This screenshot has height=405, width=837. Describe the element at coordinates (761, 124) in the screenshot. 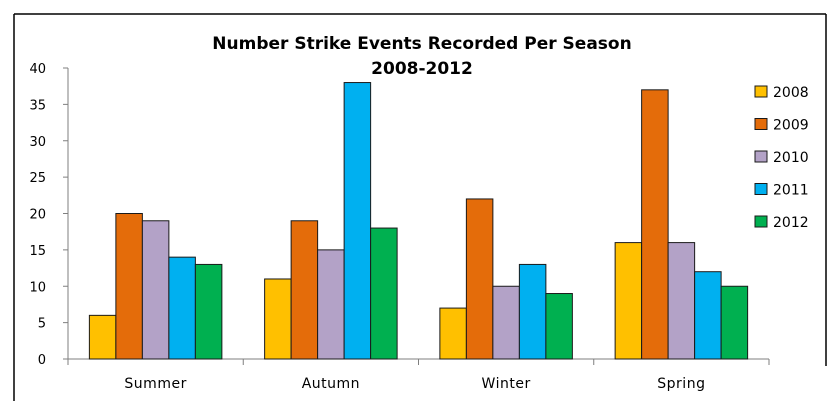

I see `legend-swatch-2009` at that location.